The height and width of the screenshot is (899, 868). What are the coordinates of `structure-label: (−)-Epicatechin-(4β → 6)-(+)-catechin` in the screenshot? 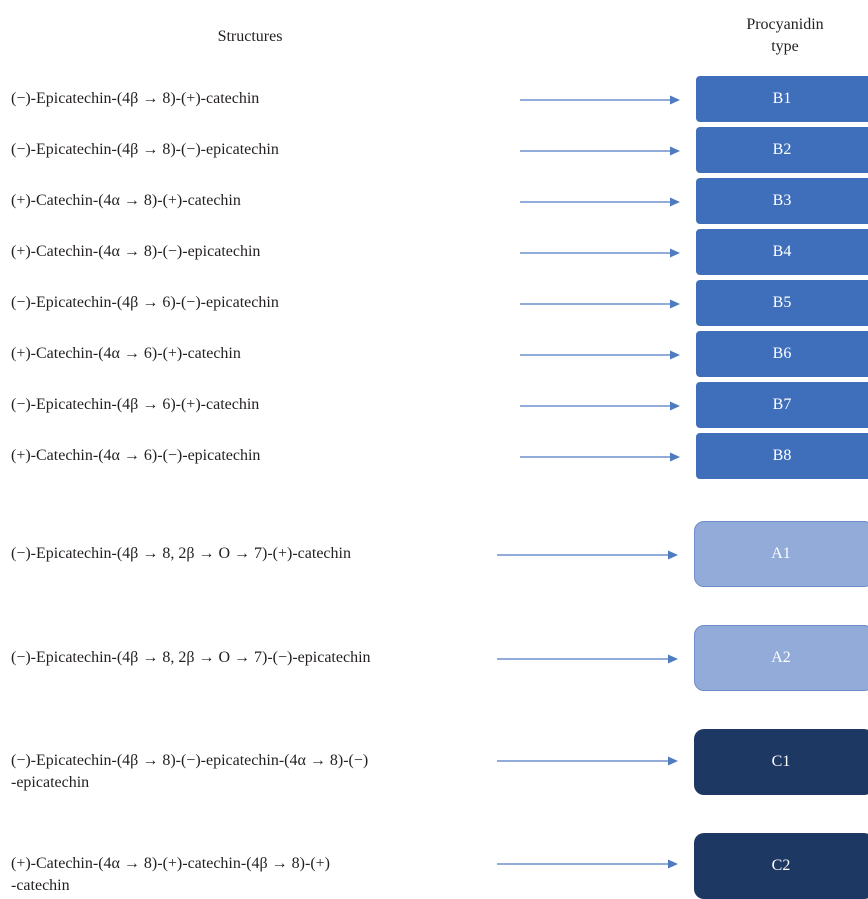 It's located at (135, 404).